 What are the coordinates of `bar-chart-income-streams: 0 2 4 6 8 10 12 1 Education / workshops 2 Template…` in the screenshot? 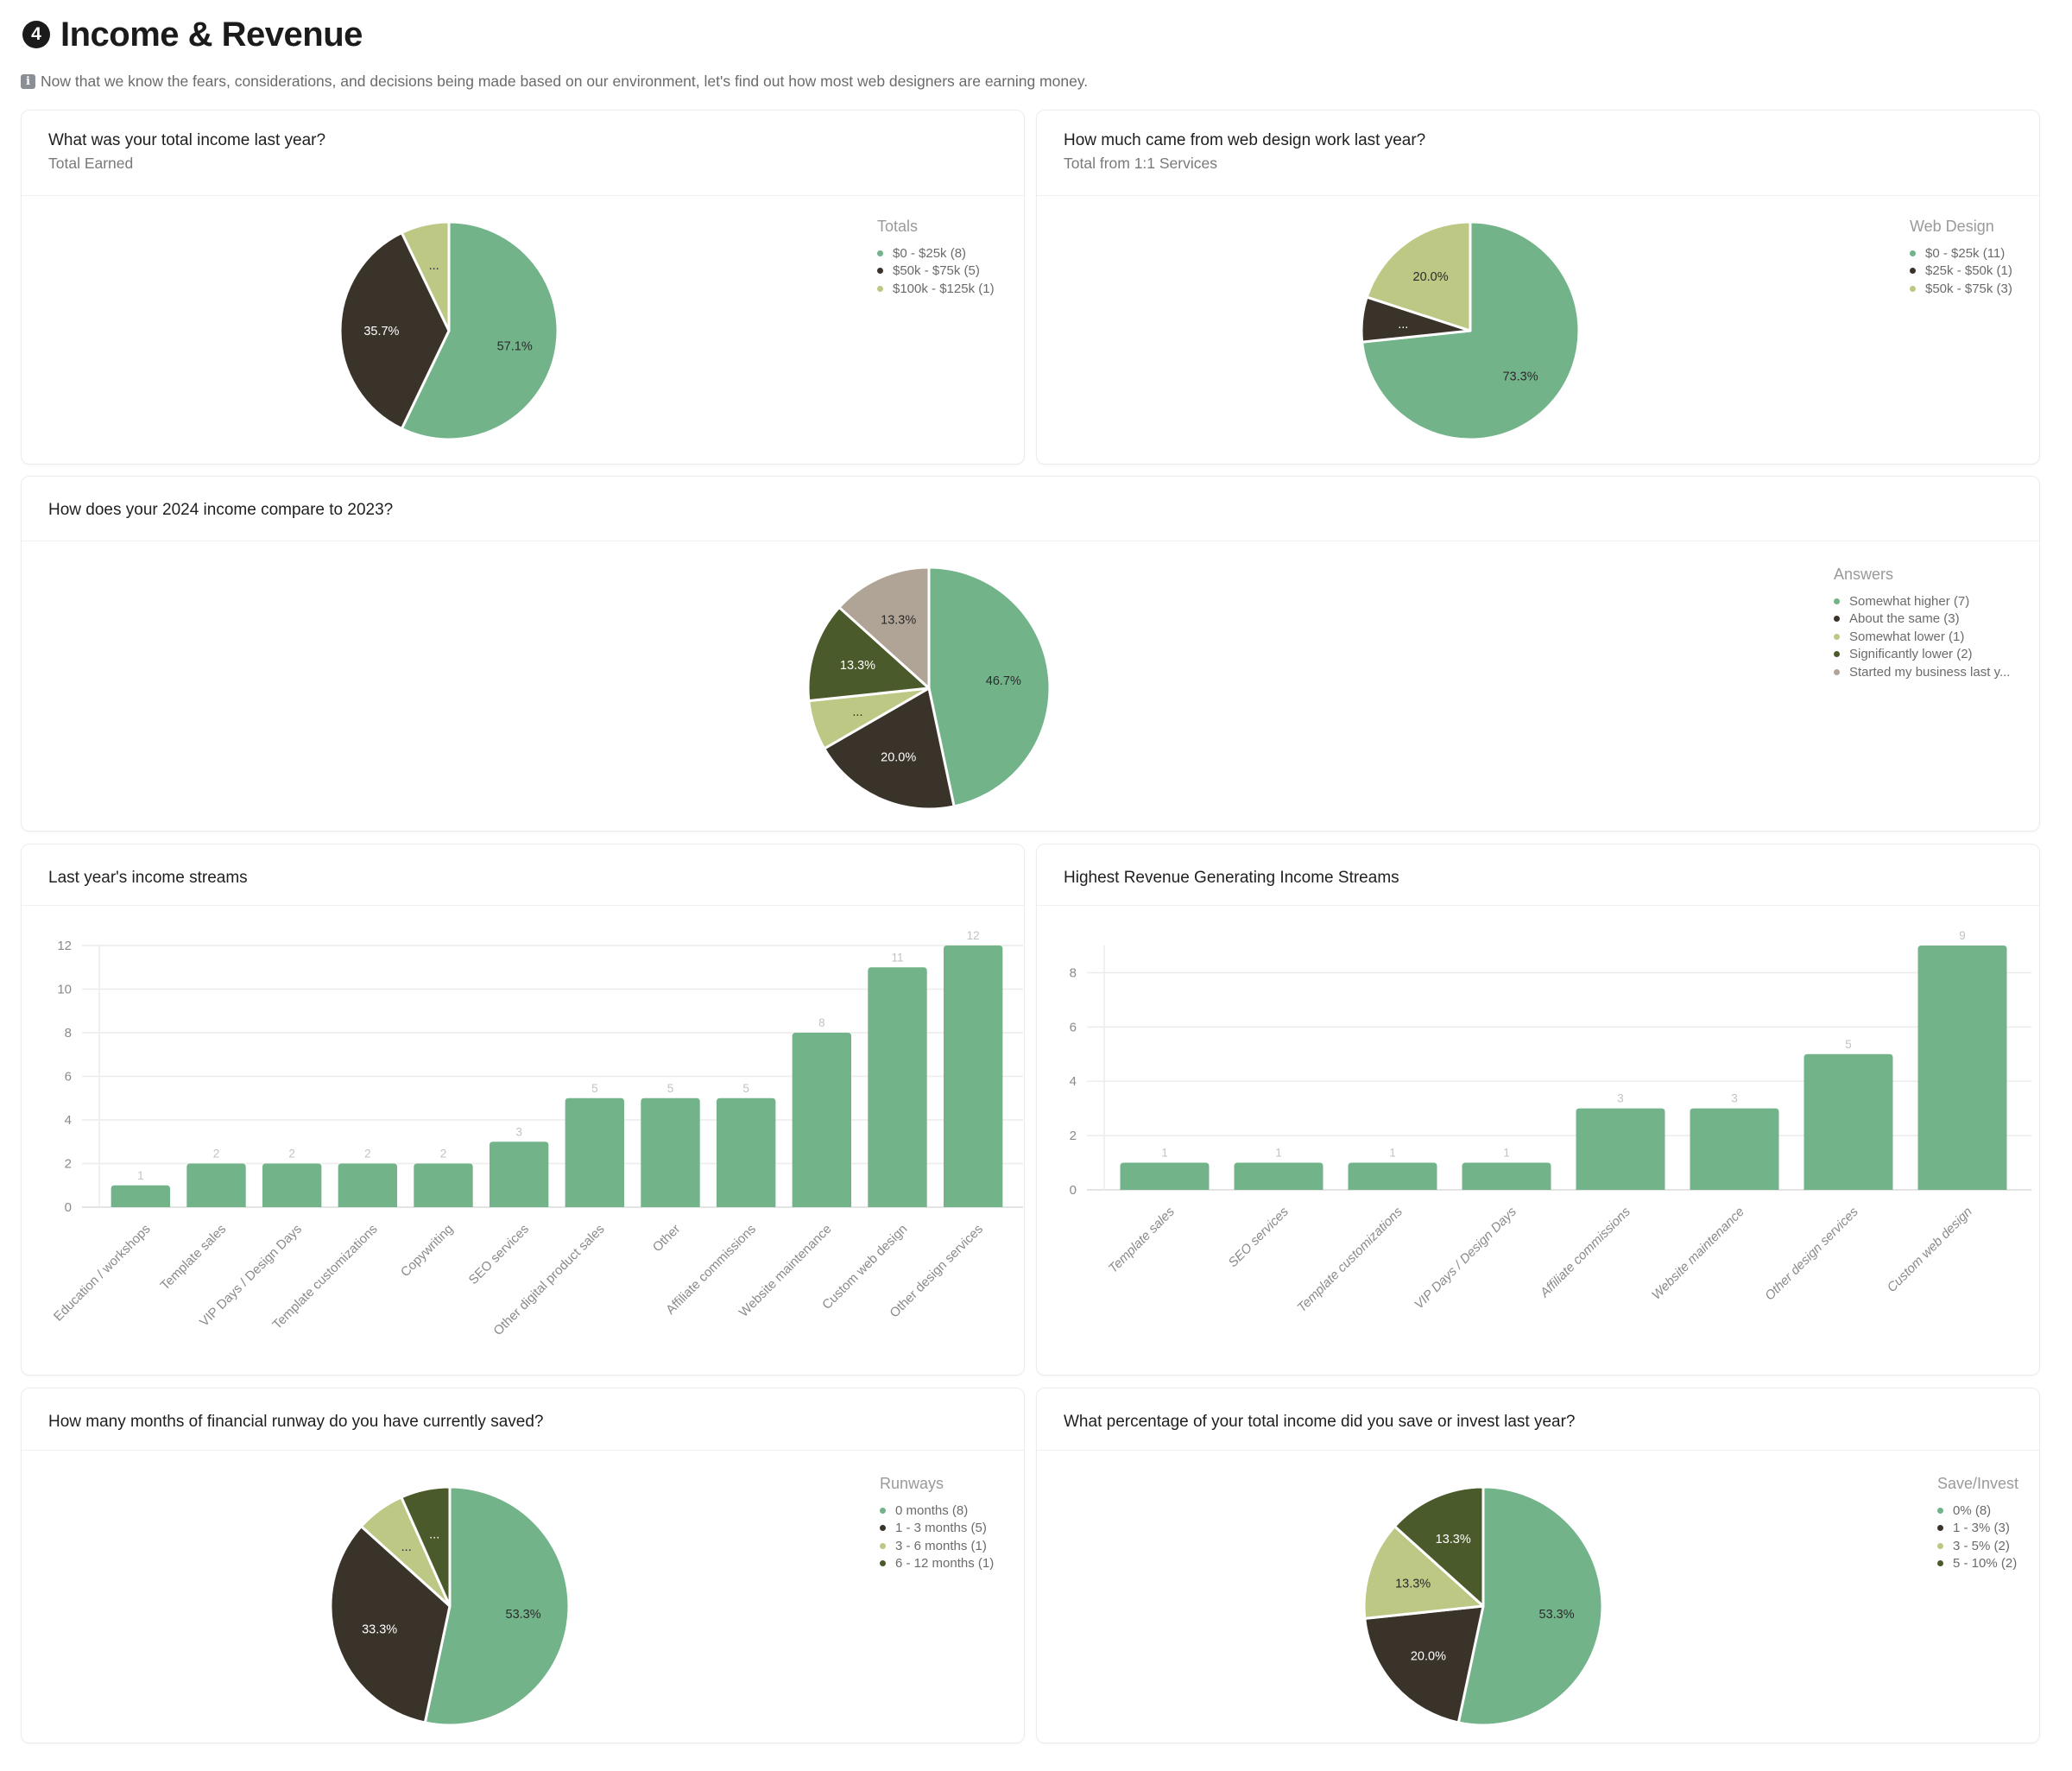 It's located at (537, 1133).